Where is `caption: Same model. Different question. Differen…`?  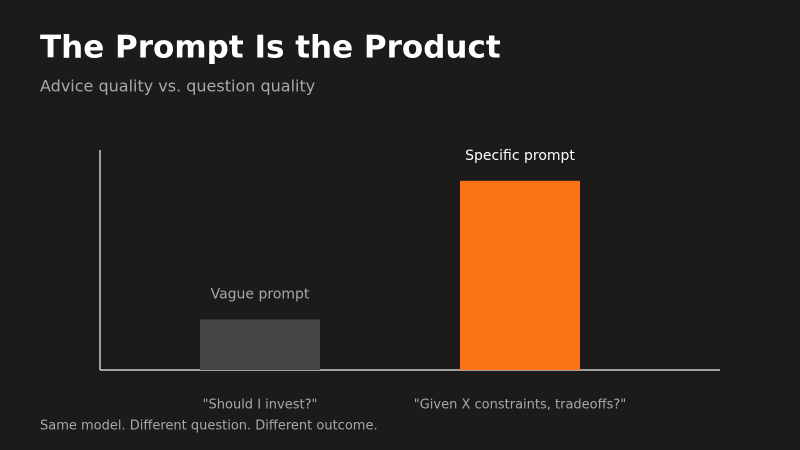 caption: Same model. Different question. Differen… is located at coordinates (209, 426).